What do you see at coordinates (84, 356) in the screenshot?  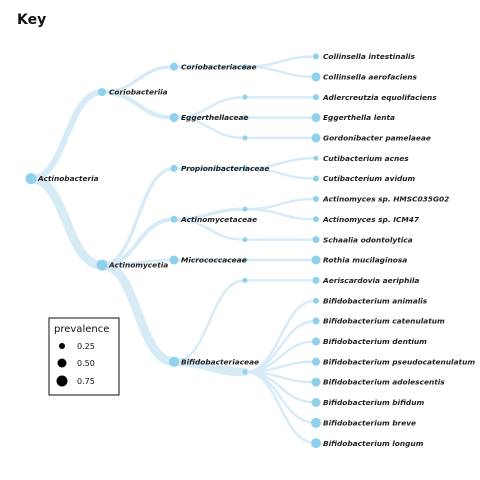 I see `prevalence-legend: prevalence 0.25 0.50 0.75` at bounding box center [84, 356].